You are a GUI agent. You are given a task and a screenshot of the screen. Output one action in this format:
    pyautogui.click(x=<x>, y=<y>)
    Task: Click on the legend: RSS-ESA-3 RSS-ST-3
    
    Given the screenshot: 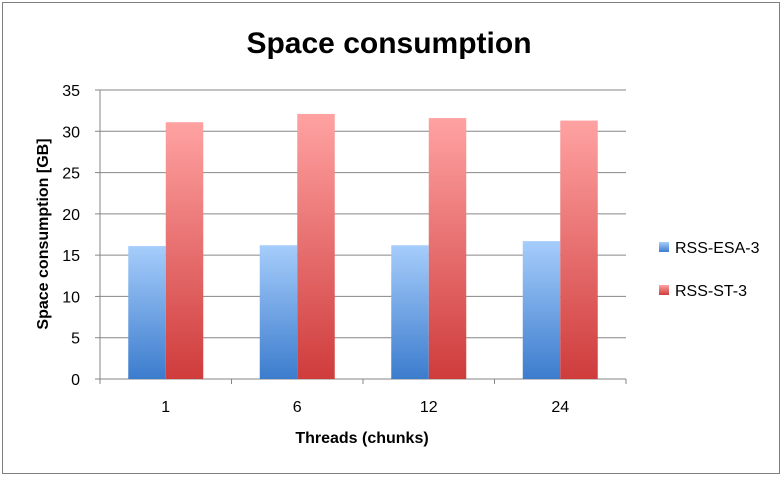 What is the action you would take?
    pyautogui.click(x=709, y=270)
    